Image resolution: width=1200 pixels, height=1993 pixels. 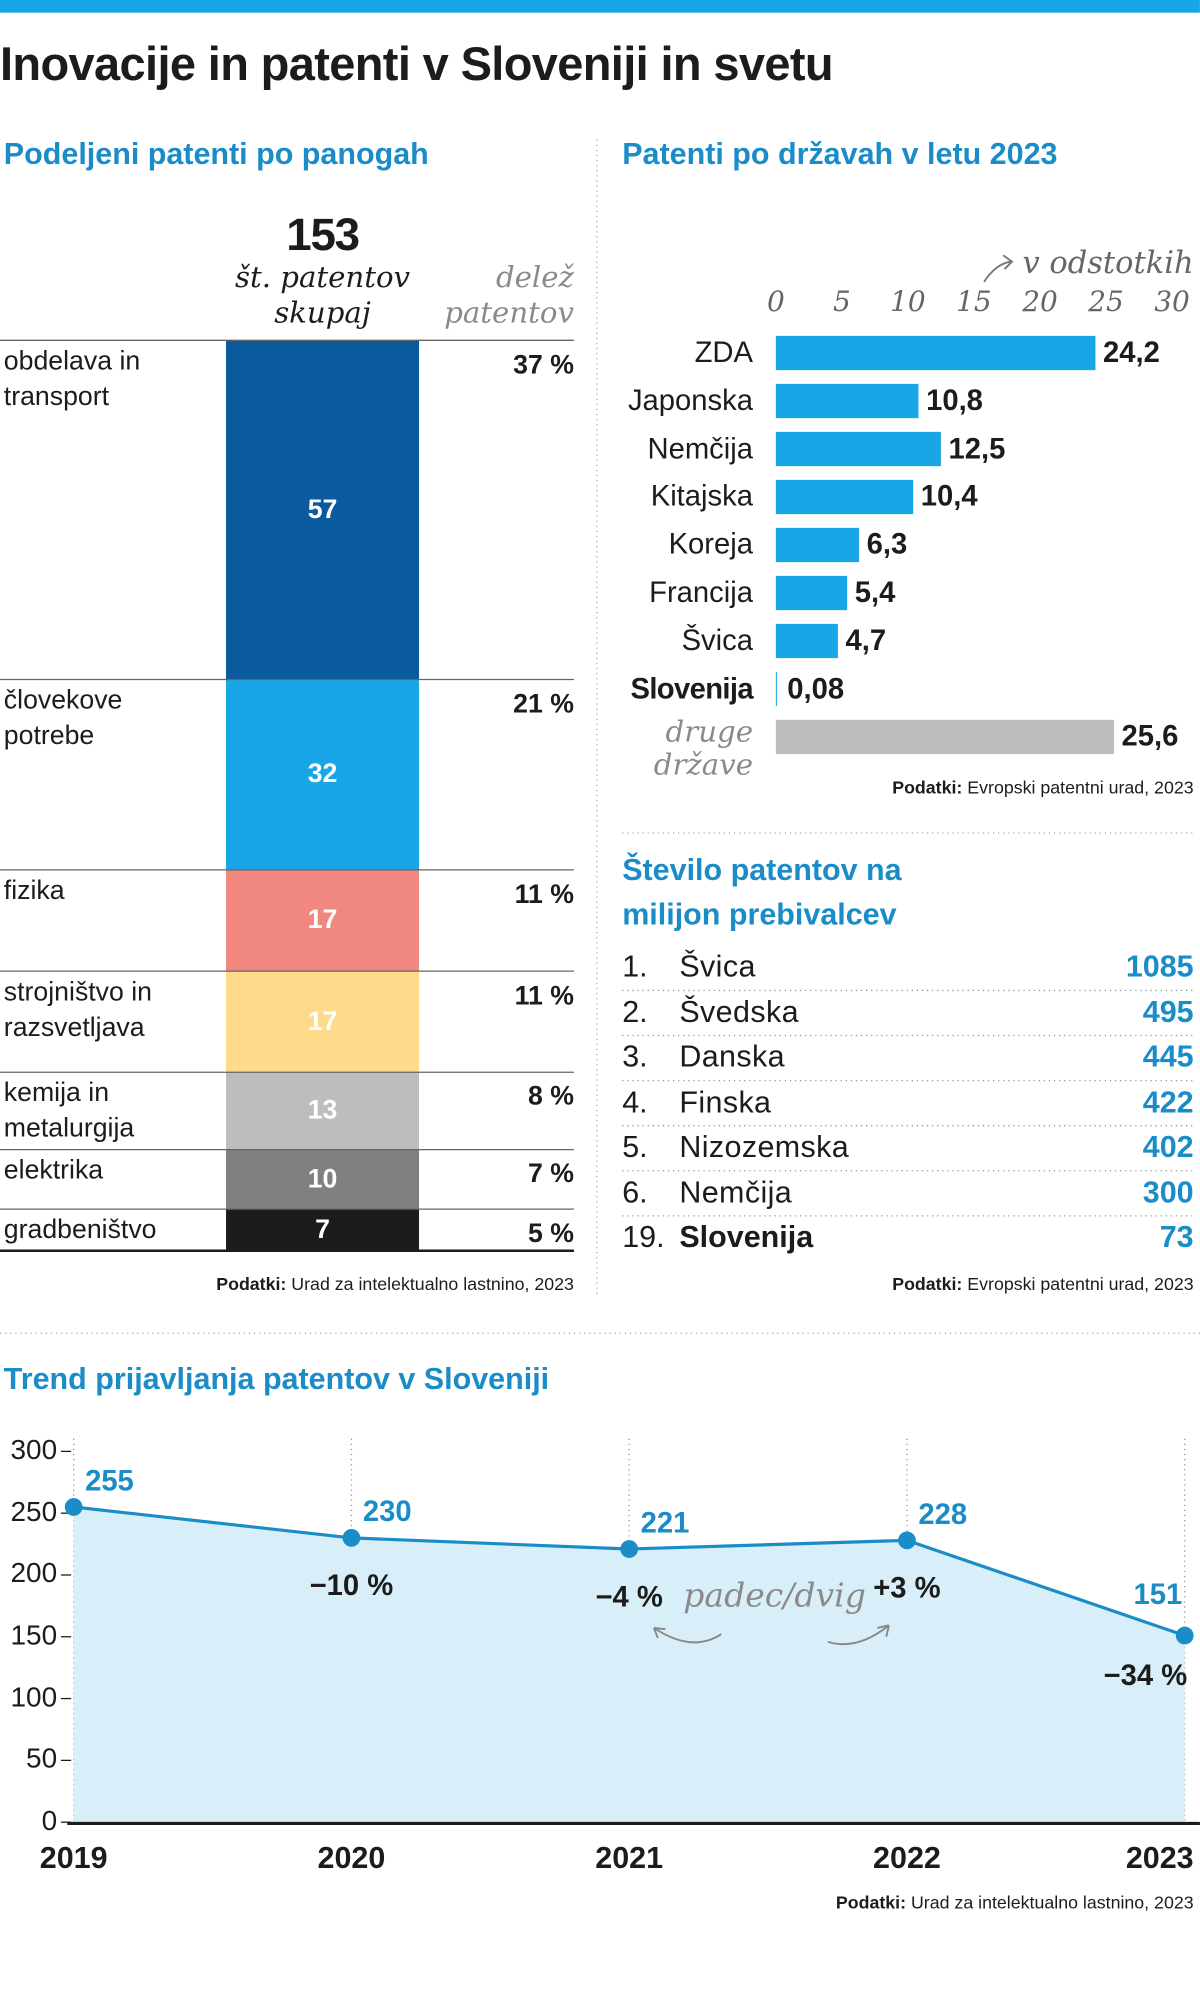 I want to click on annotation-arrow, so click(x=858, y=1635).